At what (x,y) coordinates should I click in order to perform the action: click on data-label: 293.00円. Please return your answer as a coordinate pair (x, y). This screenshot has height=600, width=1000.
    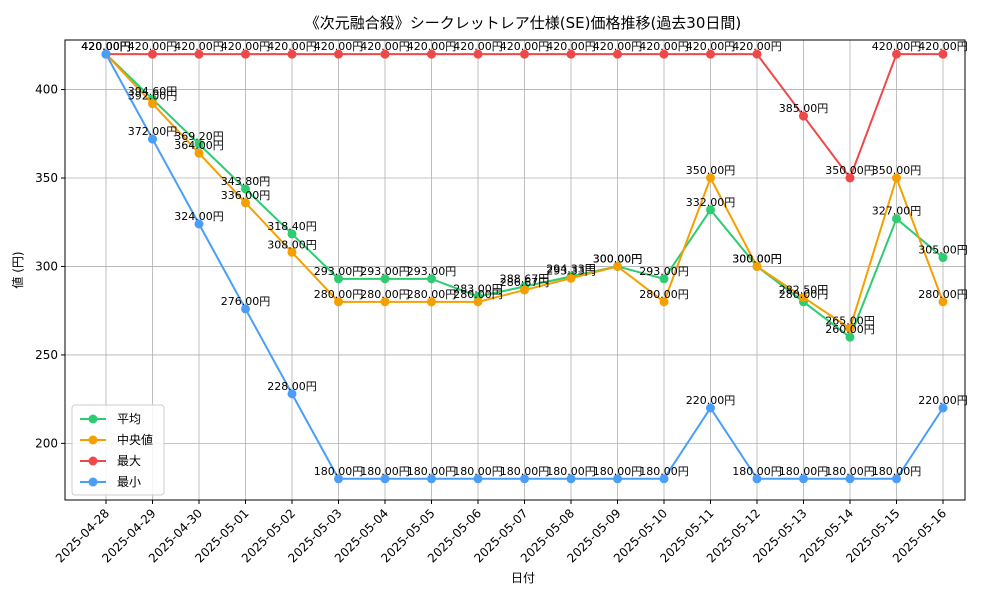
    Looking at the image, I should click on (664, 271).